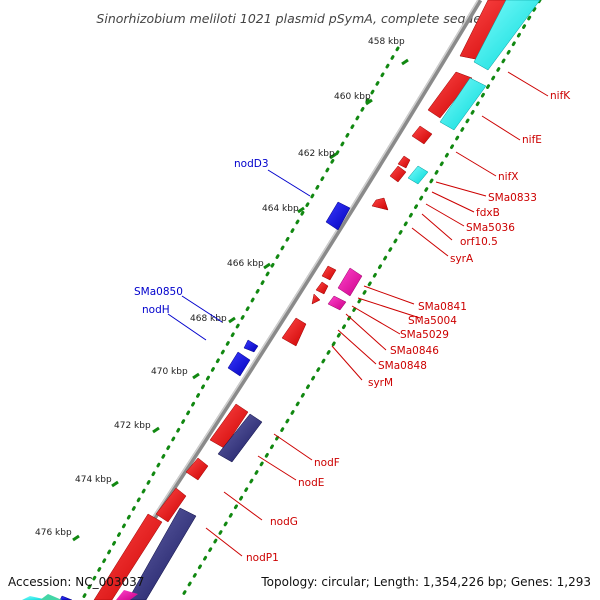 The image size is (600, 600). Describe the element at coordinates (51, 597) in the screenshot. I see `green-bottom` at that location.